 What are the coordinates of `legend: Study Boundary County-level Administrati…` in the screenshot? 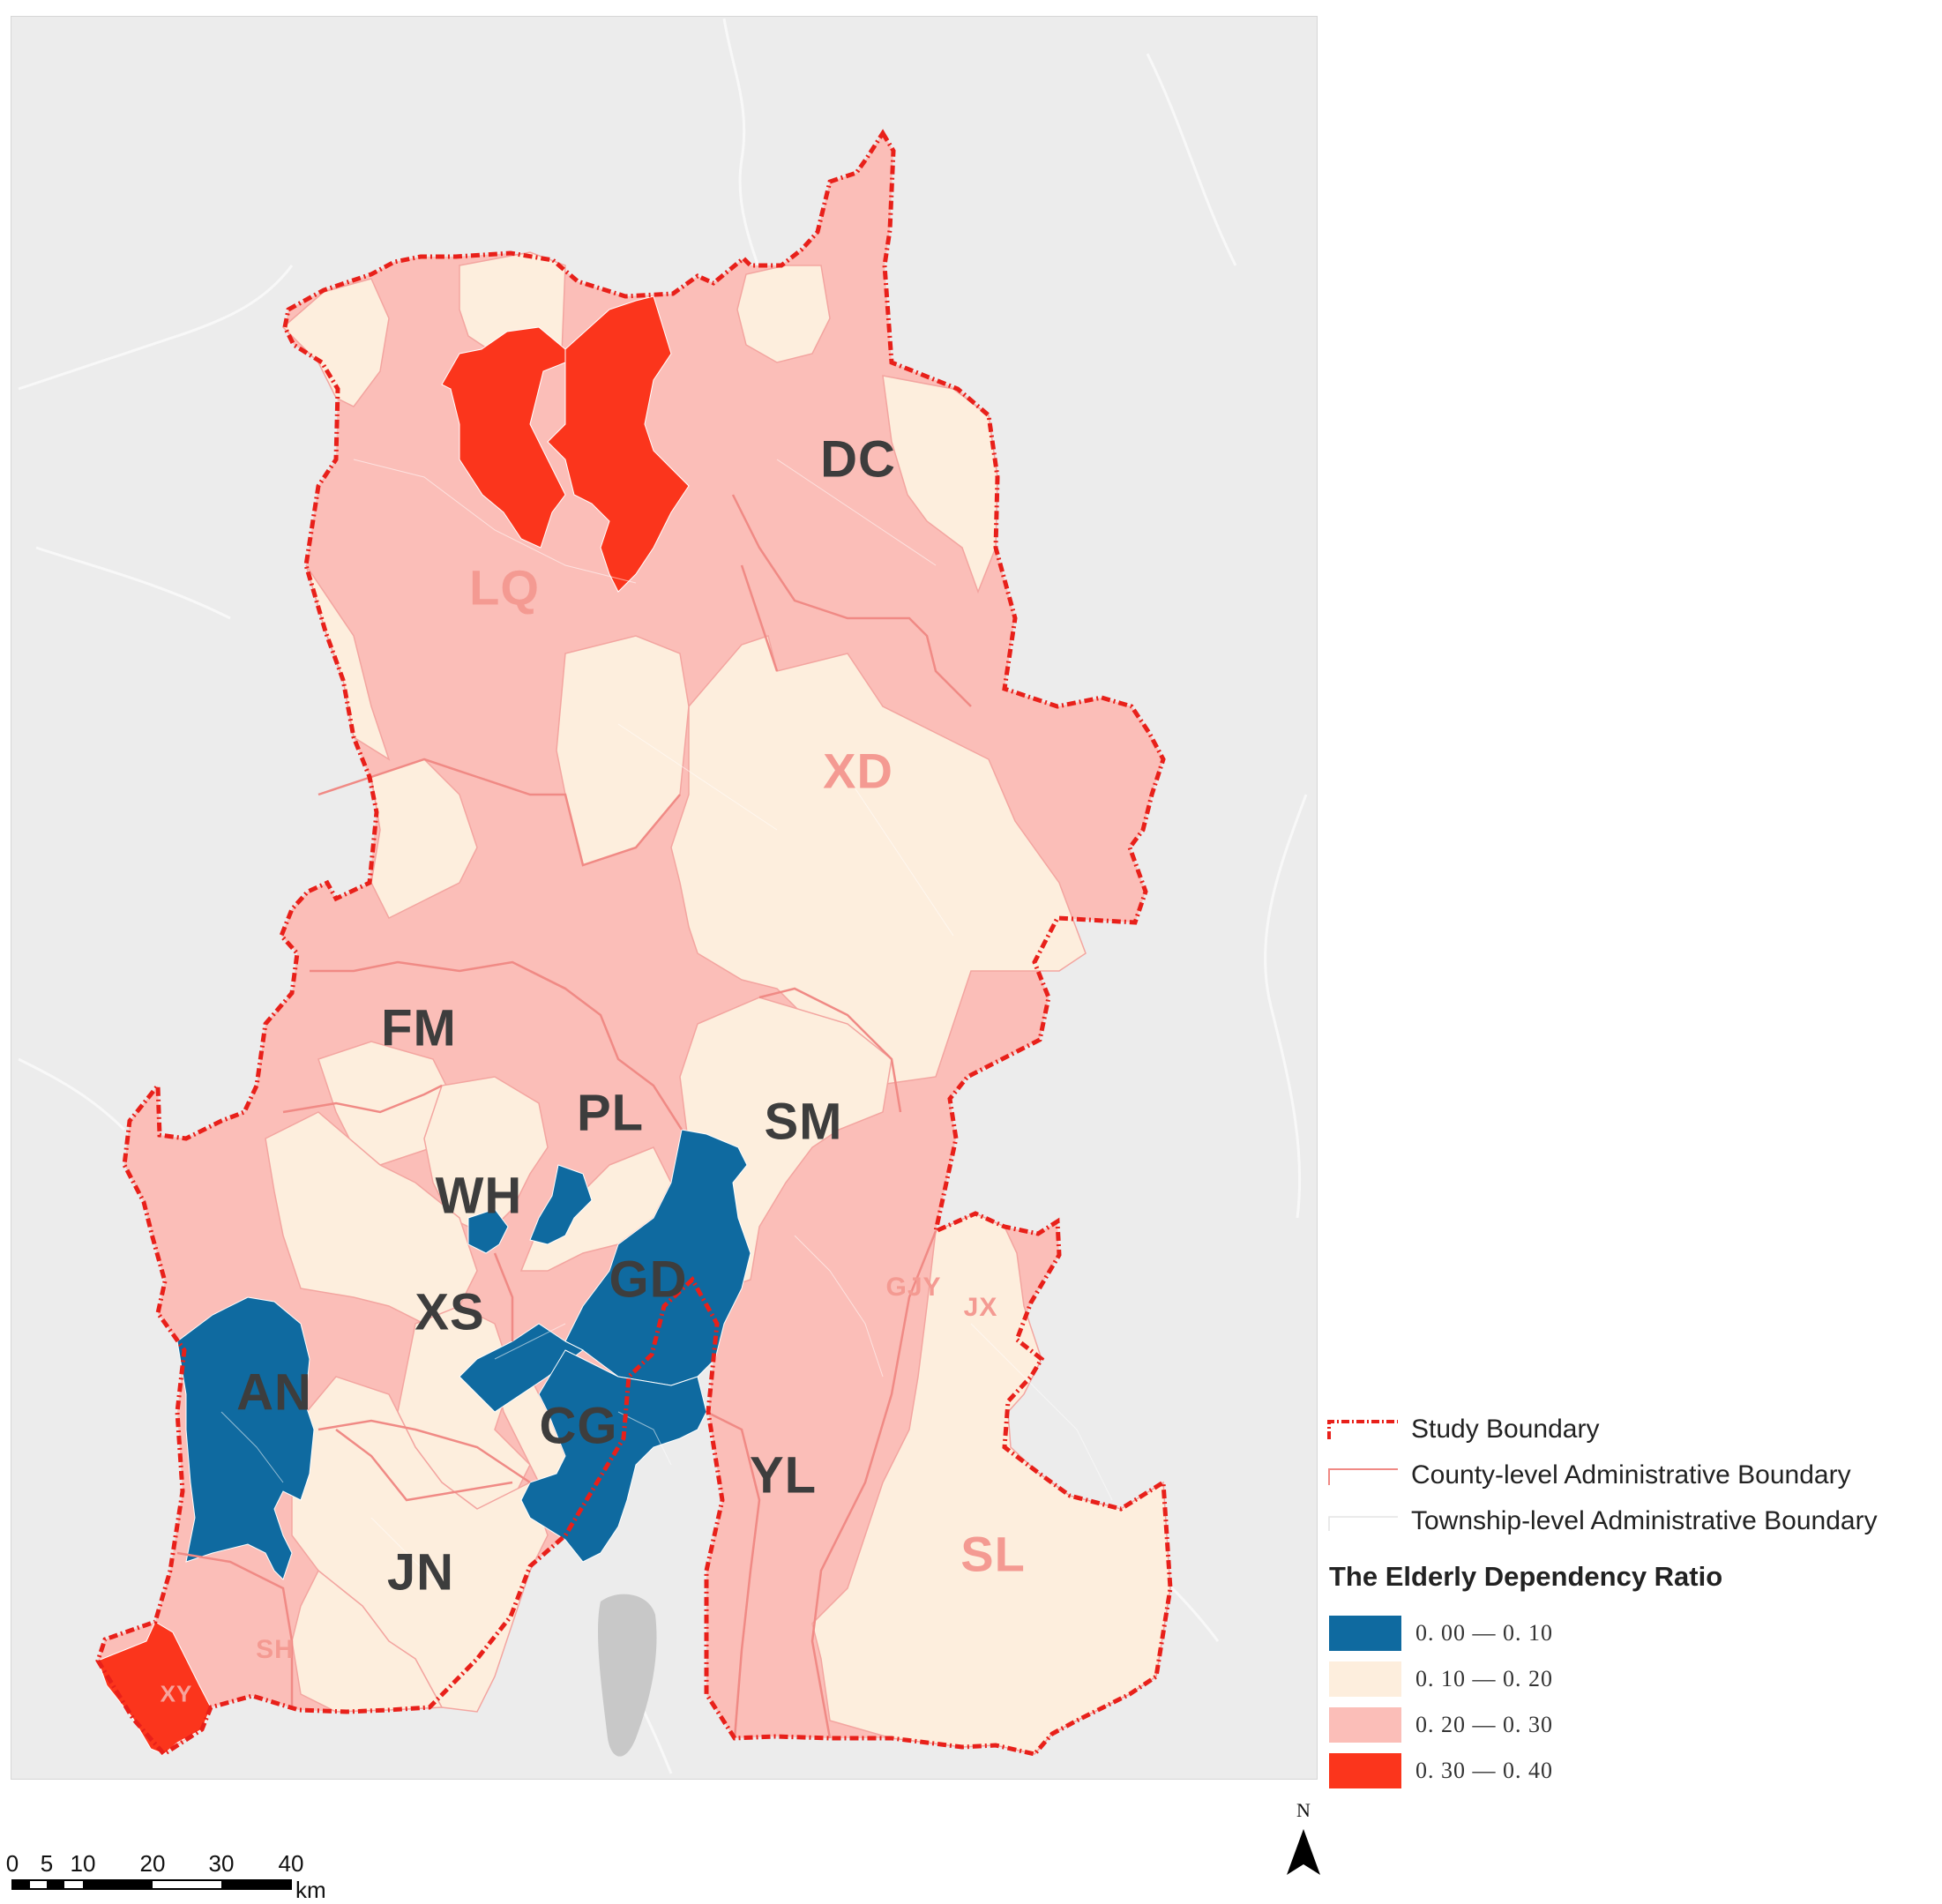 It's located at (1631, 1599).